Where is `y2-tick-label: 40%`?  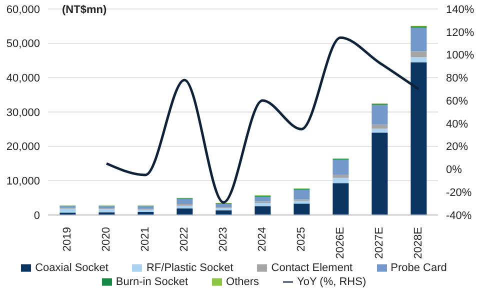 y2-tick-label: 40% is located at coordinates (457, 124).